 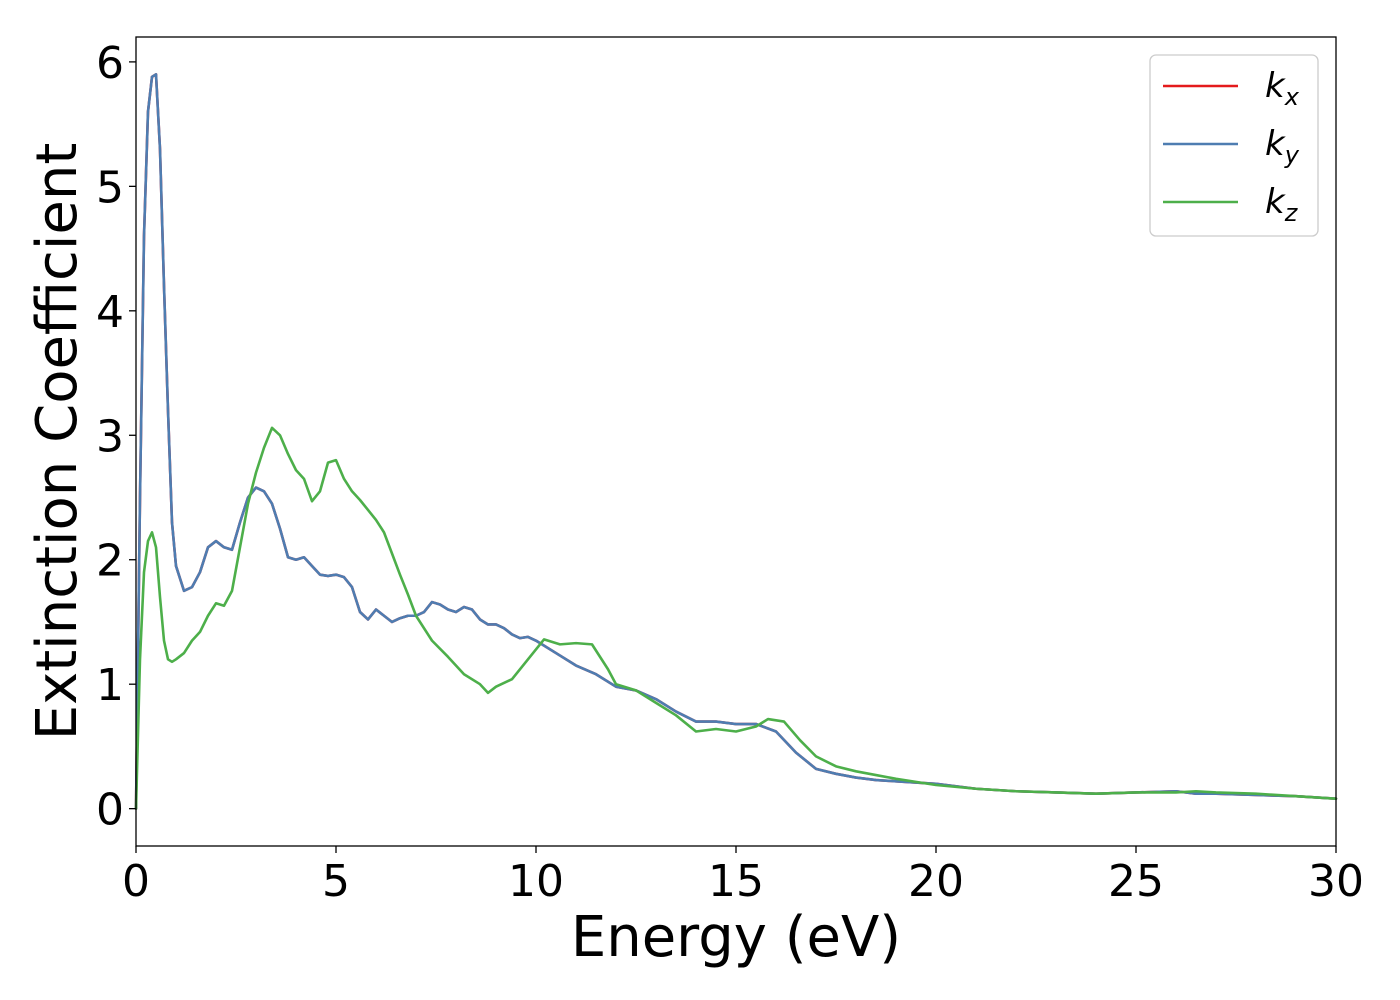 What do you see at coordinates (736, 881) in the screenshot?
I see `x-tick-label: 15` at bounding box center [736, 881].